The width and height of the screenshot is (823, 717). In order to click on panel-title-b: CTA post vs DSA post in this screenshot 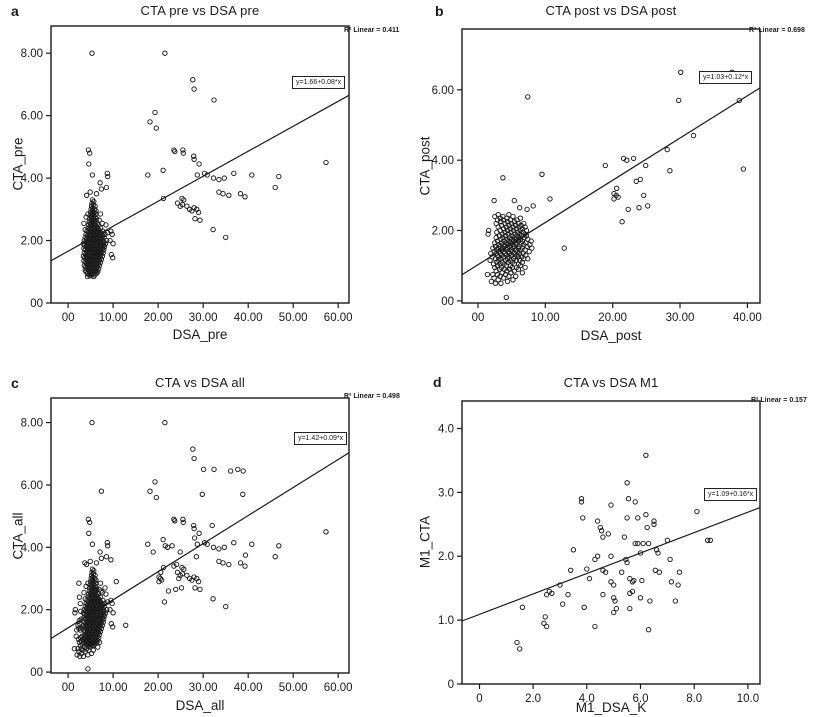, I will do `click(611, 10)`.